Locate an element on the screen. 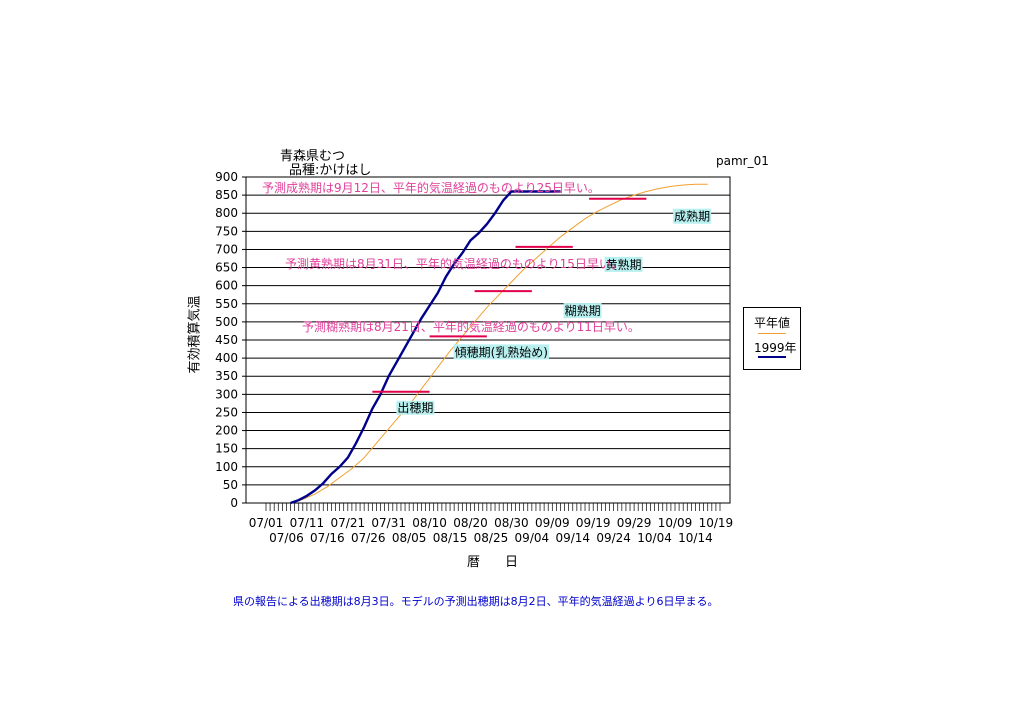 This screenshot has width=1024, height=724. x-tick-label: 07/31 is located at coordinates (388, 523).